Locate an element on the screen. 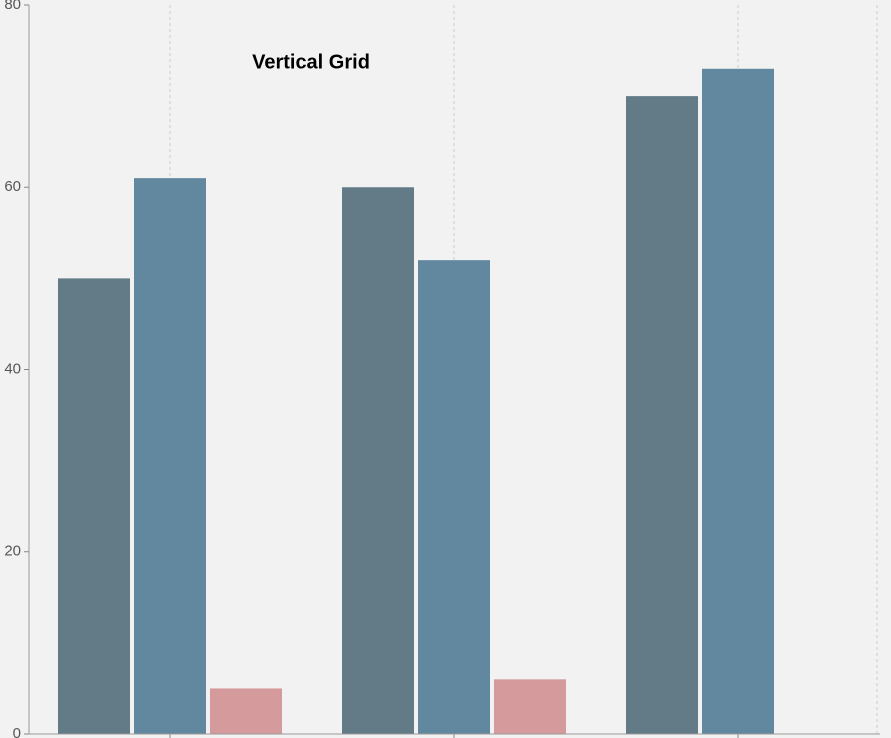 The width and height of the screenshot is (891, 738). chart-title: Vertical Grid is located at coordinates (311, 62).